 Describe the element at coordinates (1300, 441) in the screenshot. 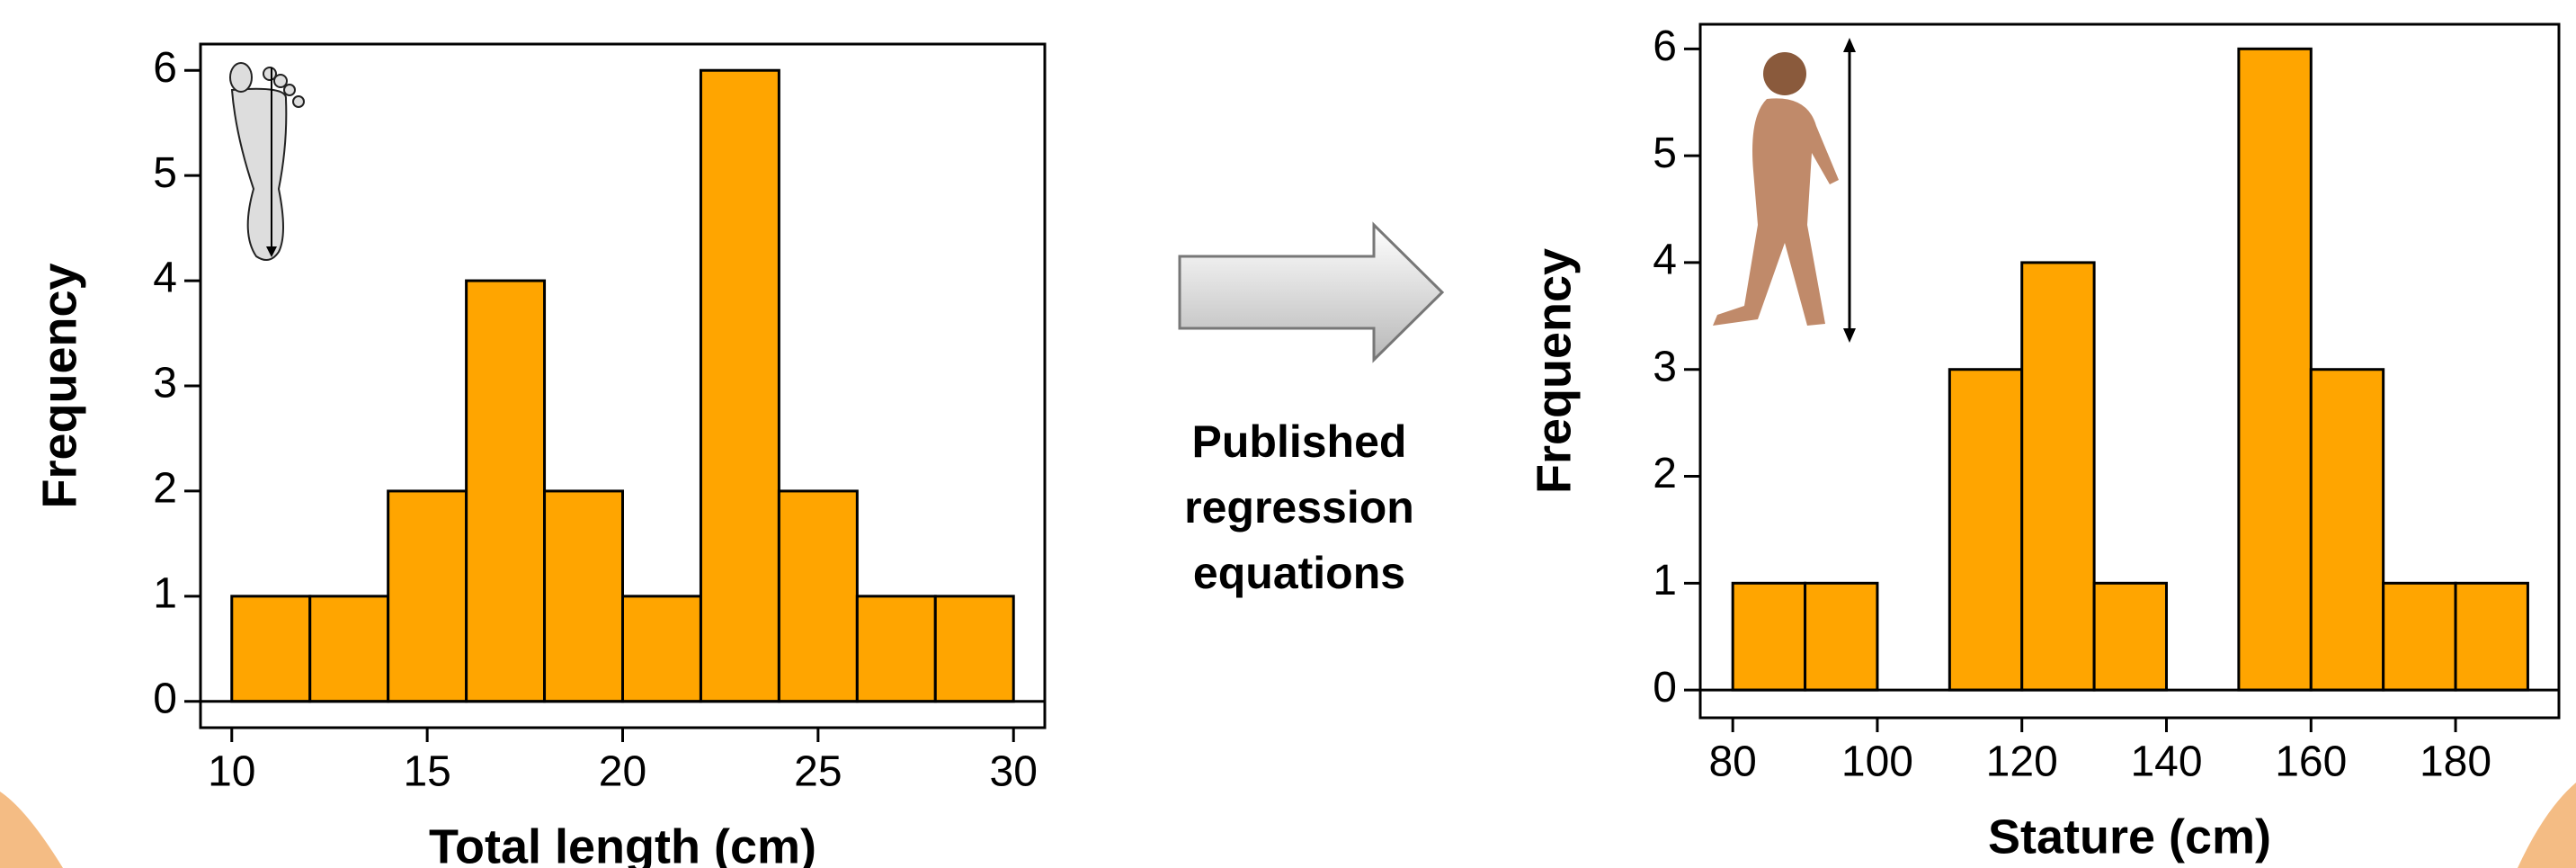

I see `annotation: Published` at that location.